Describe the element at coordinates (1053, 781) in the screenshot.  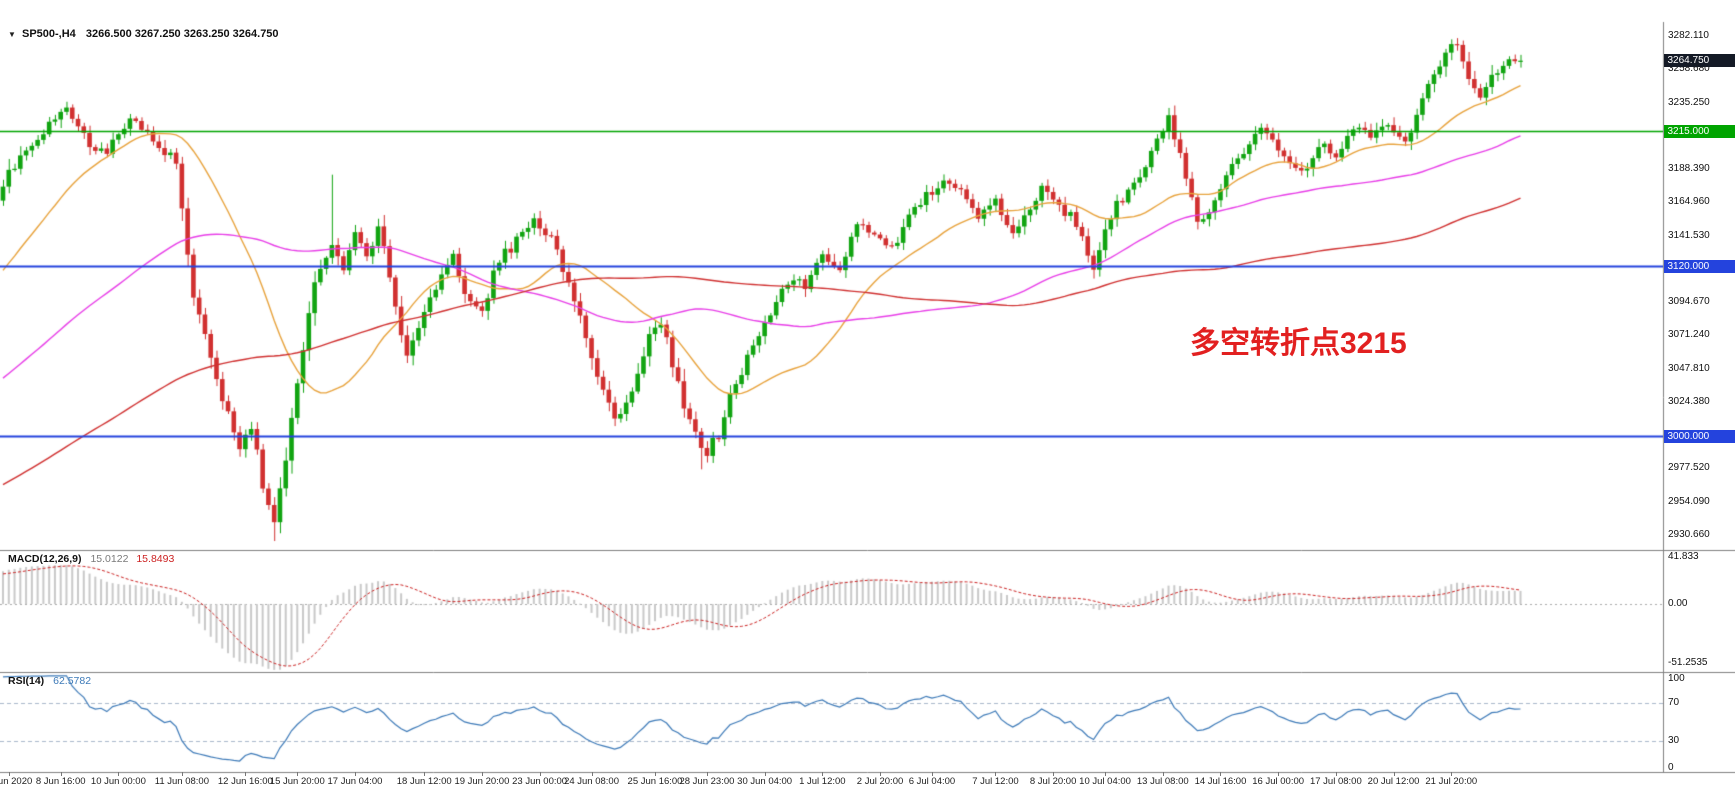
I see `time-axis-label: 8 Jul 20:00` at that location.